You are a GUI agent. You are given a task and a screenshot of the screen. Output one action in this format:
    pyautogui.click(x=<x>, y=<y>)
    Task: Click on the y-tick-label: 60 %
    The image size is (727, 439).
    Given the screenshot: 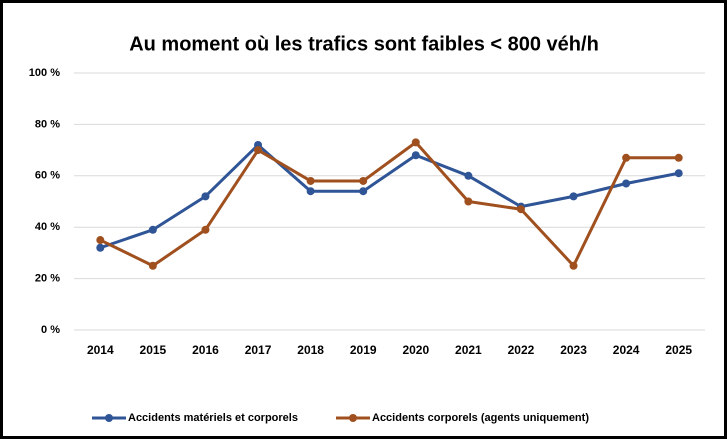 What is the action you would take?
    pyautogui.click(x=47, y=176)
    